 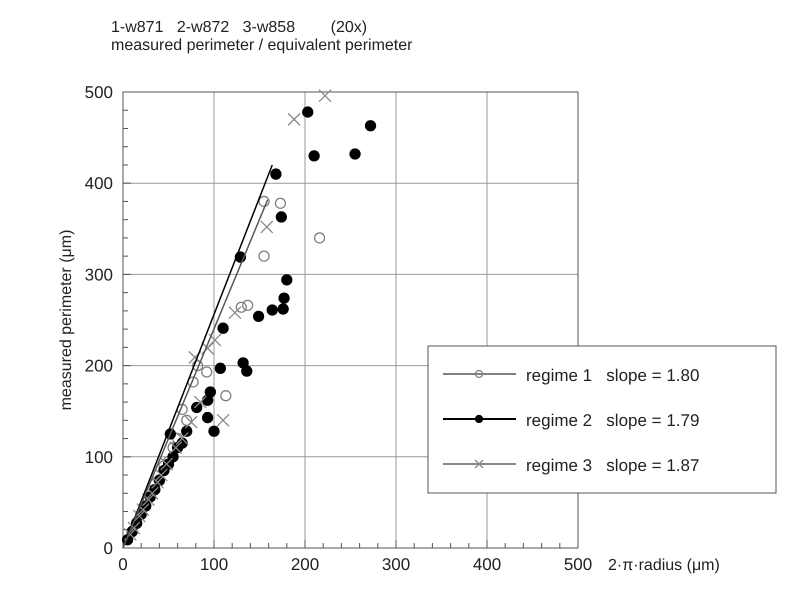 I want to click on y-axis-title: measured perimeter (μm), so click(x=66, y=320).